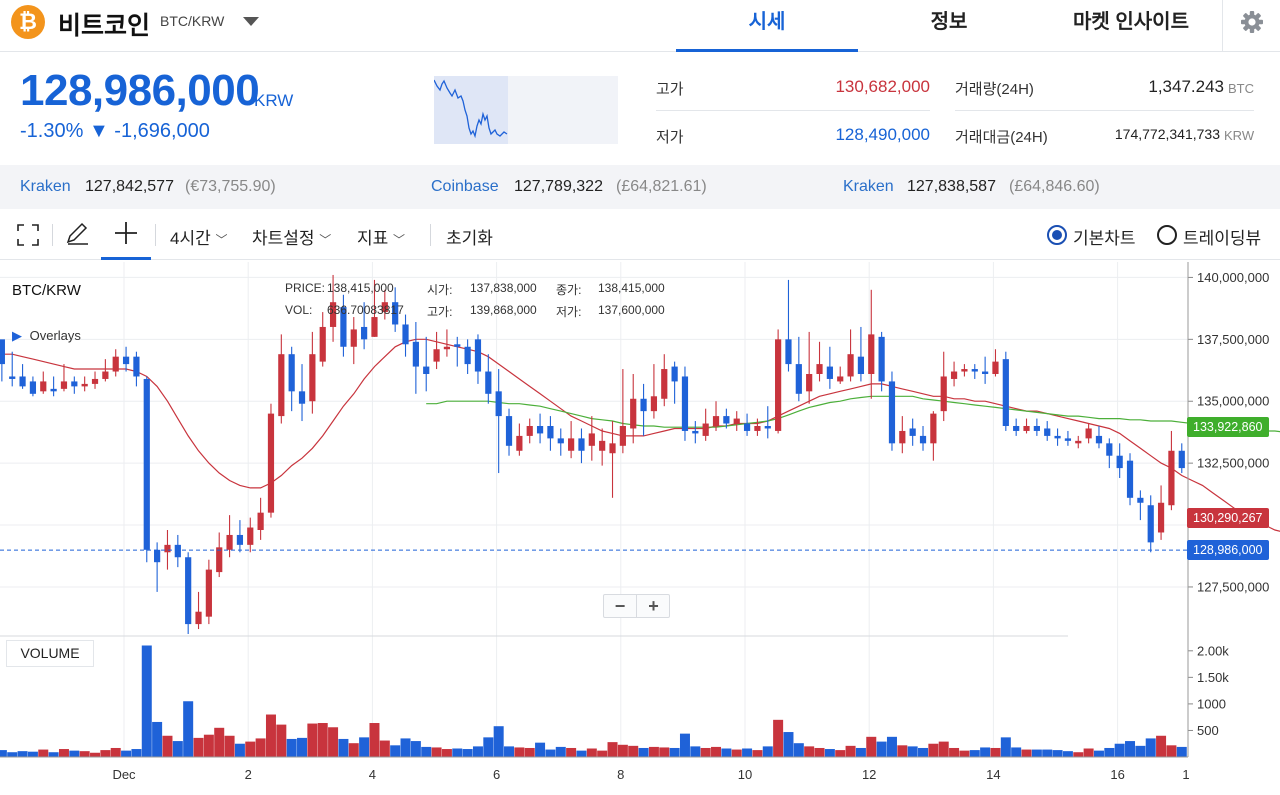  Describe the element at coordinates (1213, 650) in the screenshot. I see `volume-tick-label: 2.00k` at that location.